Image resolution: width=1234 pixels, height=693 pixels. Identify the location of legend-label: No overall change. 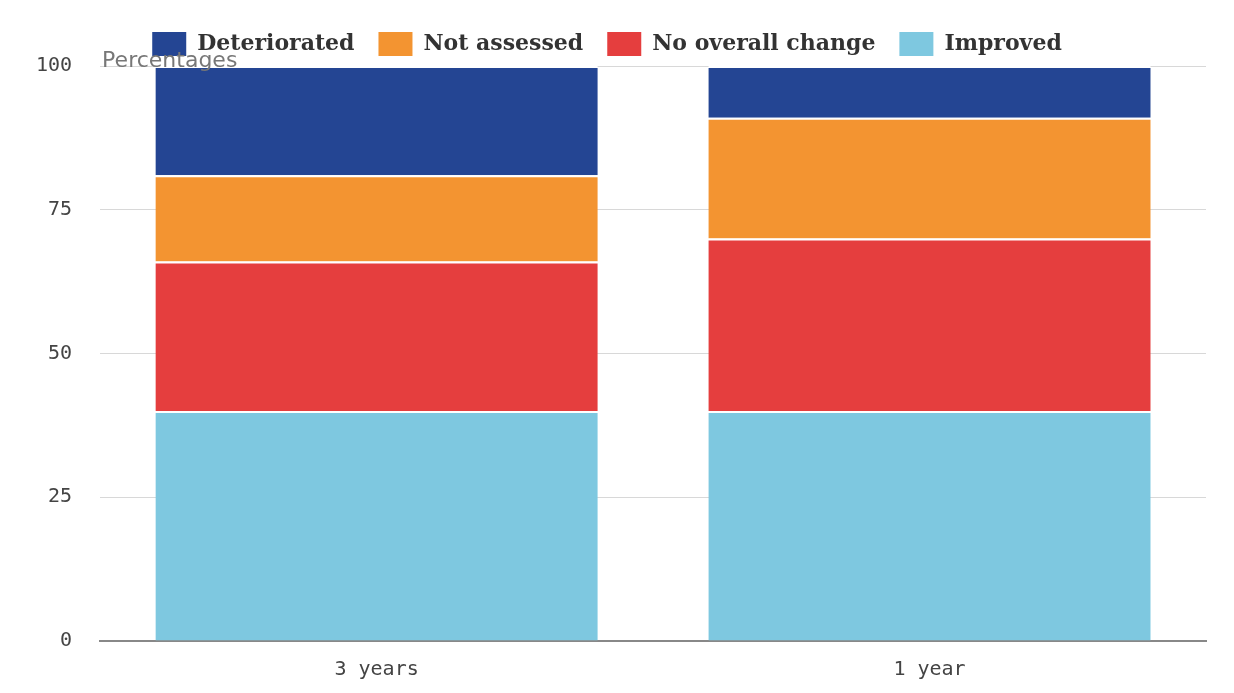
(764, 41).